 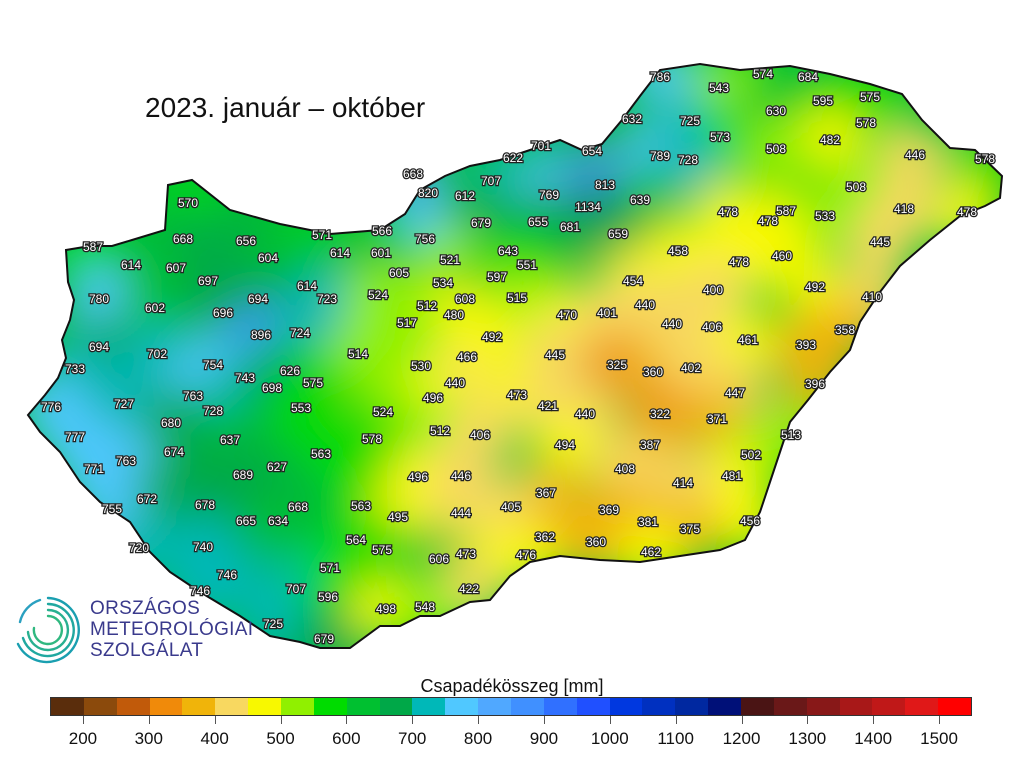 What do you see at coordinates (147, 499) in the screenshot?
I see `station-value-label: 672` at bounding box center [147, 499].